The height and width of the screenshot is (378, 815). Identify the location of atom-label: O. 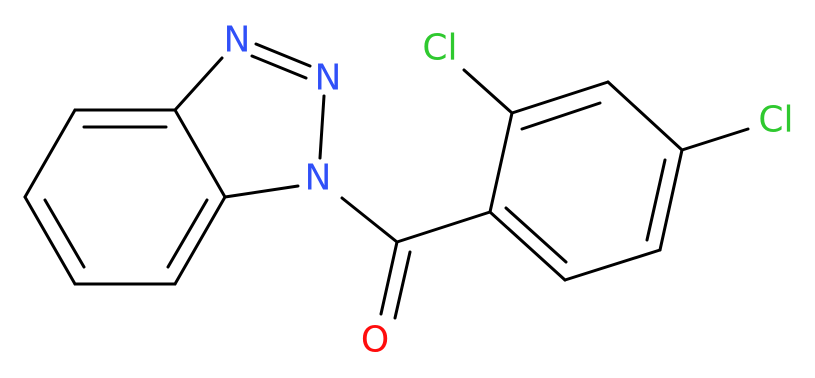
(375, 340).